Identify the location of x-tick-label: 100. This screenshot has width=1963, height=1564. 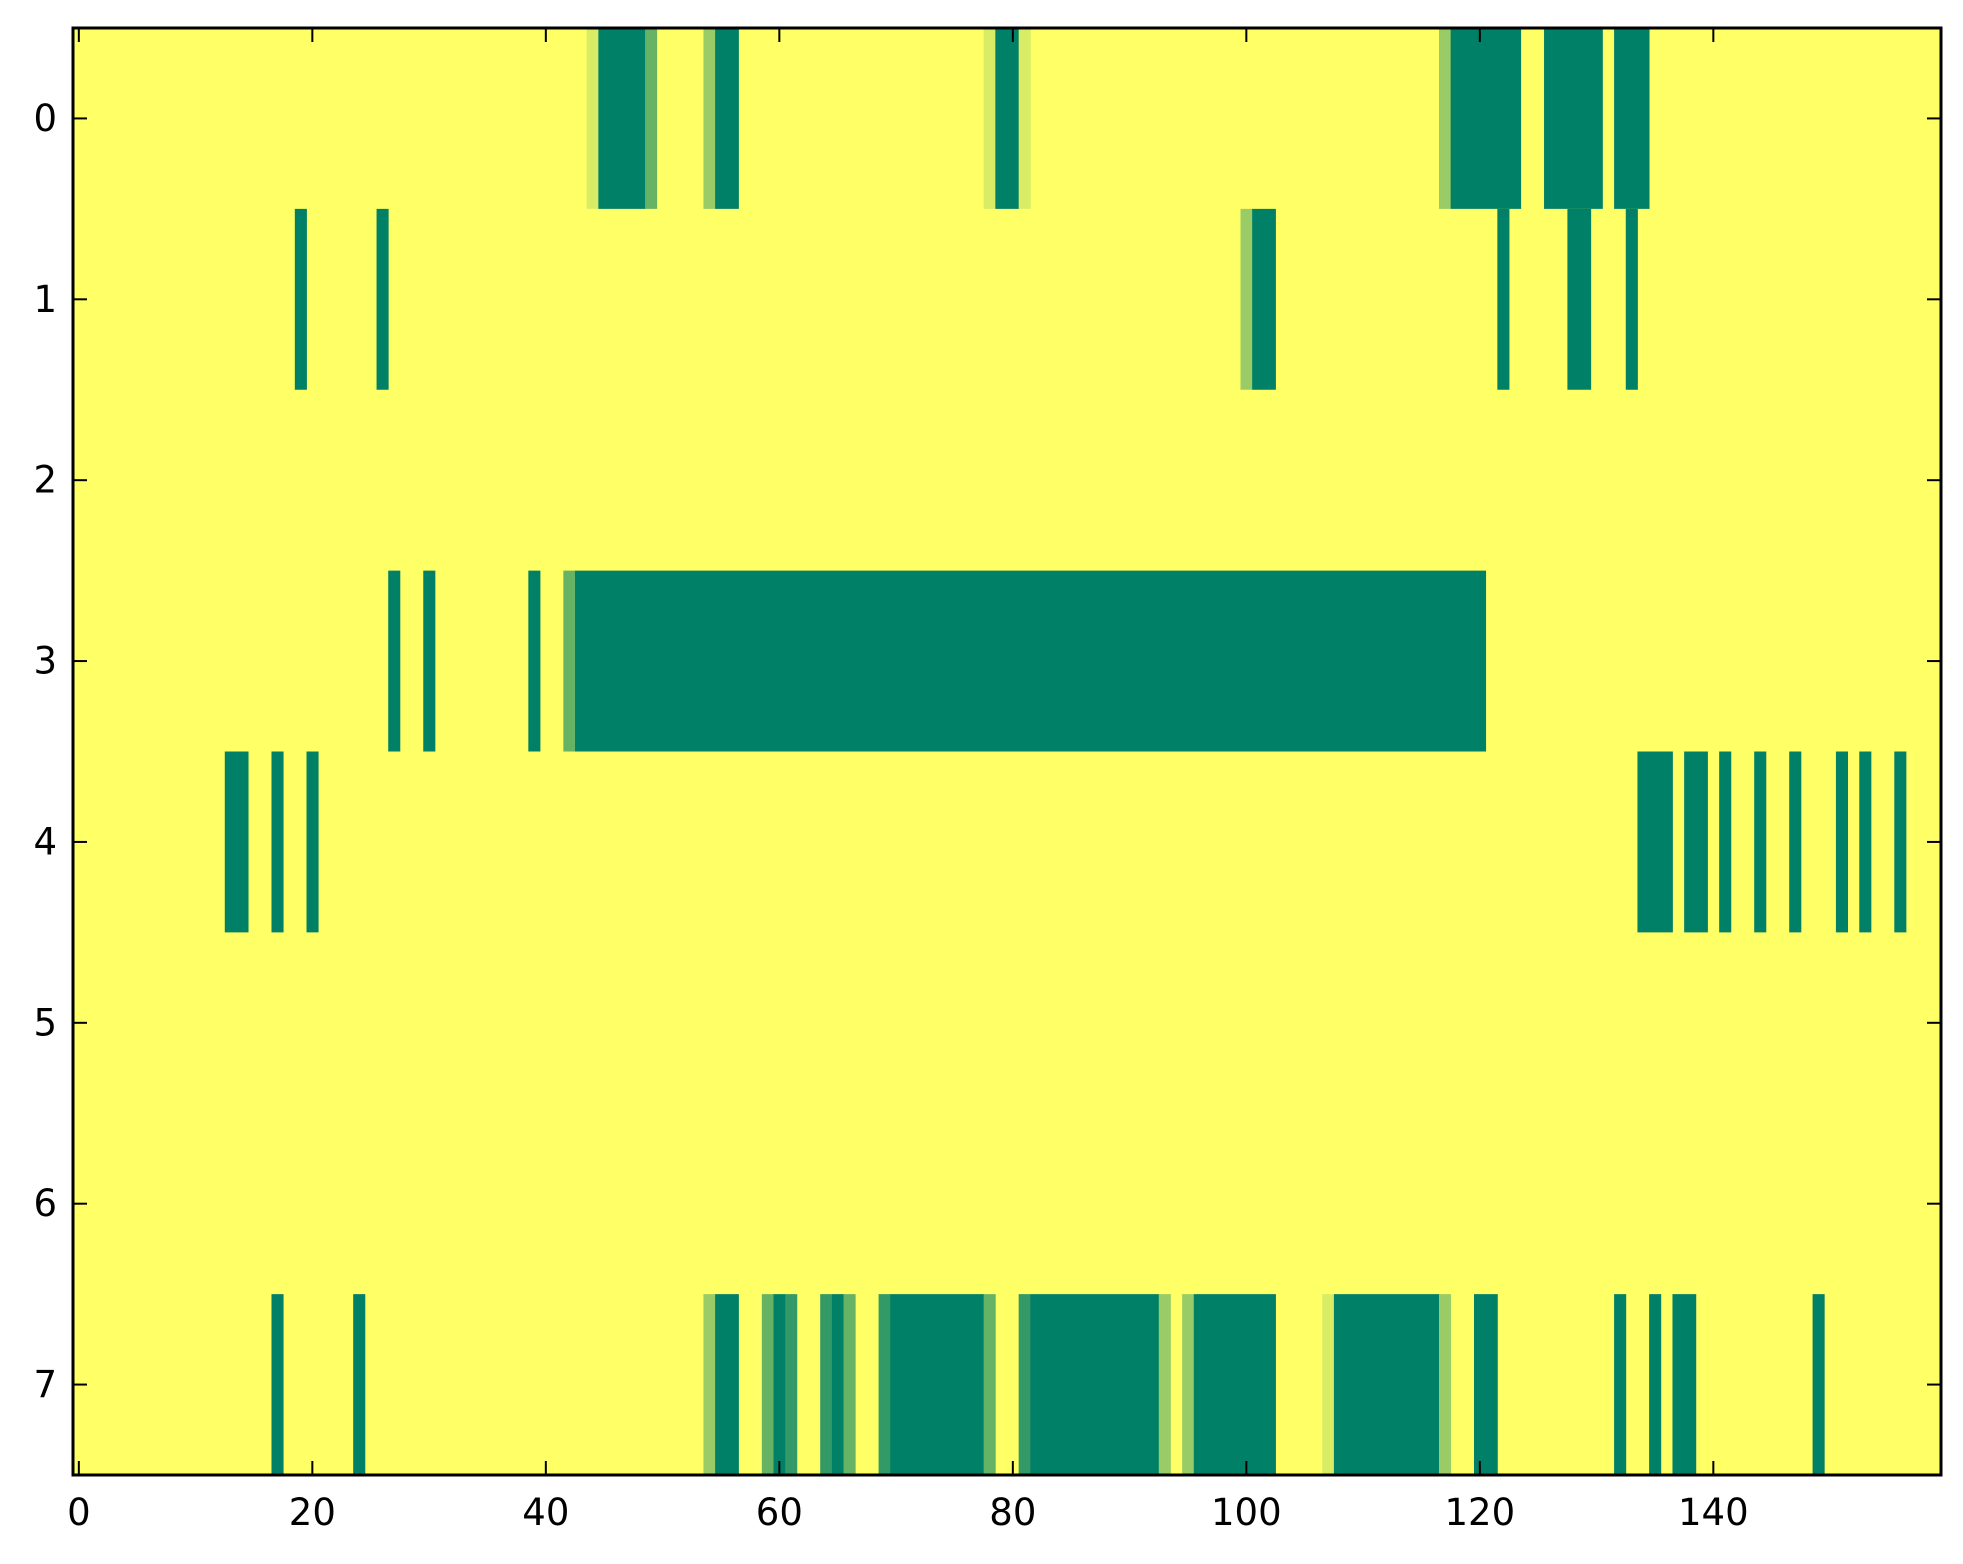
(1246, 1512).